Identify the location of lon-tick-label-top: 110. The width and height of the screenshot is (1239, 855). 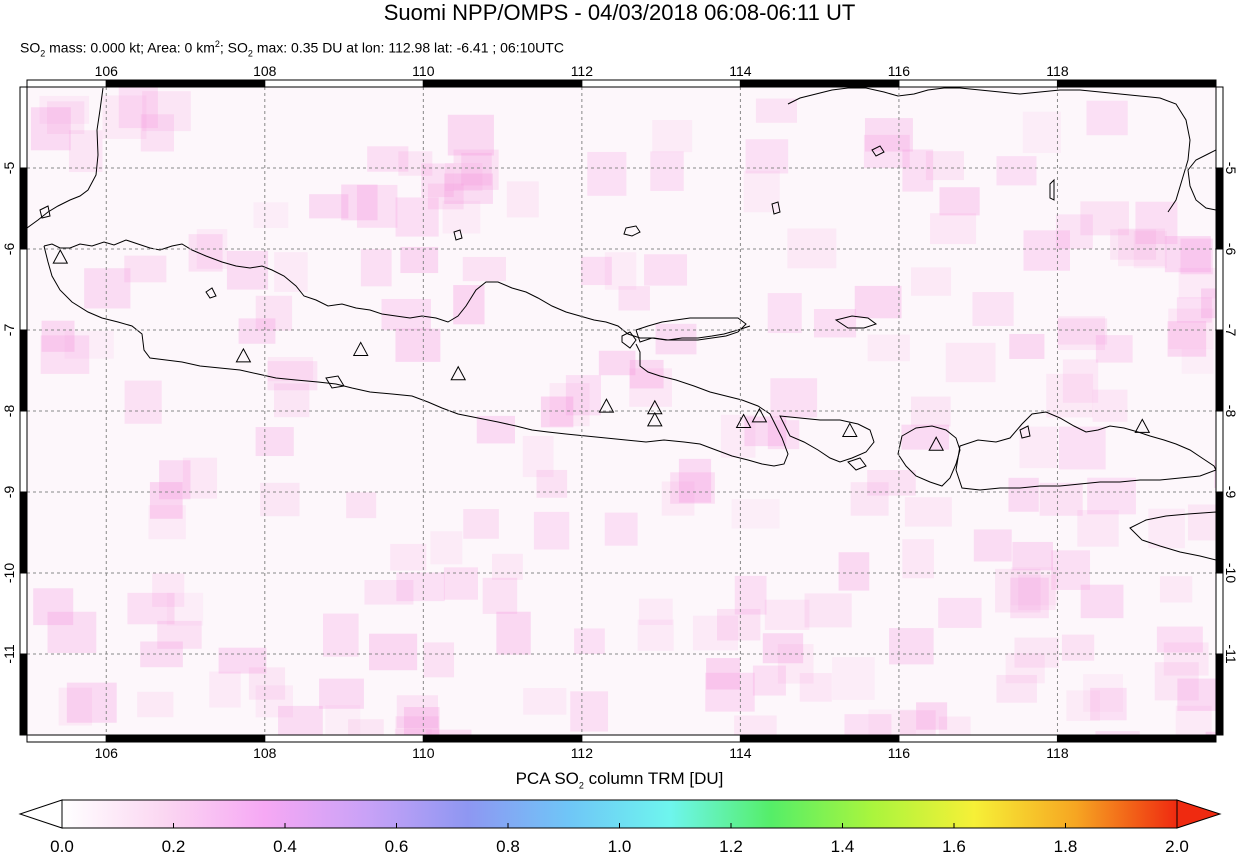
(423, 71).